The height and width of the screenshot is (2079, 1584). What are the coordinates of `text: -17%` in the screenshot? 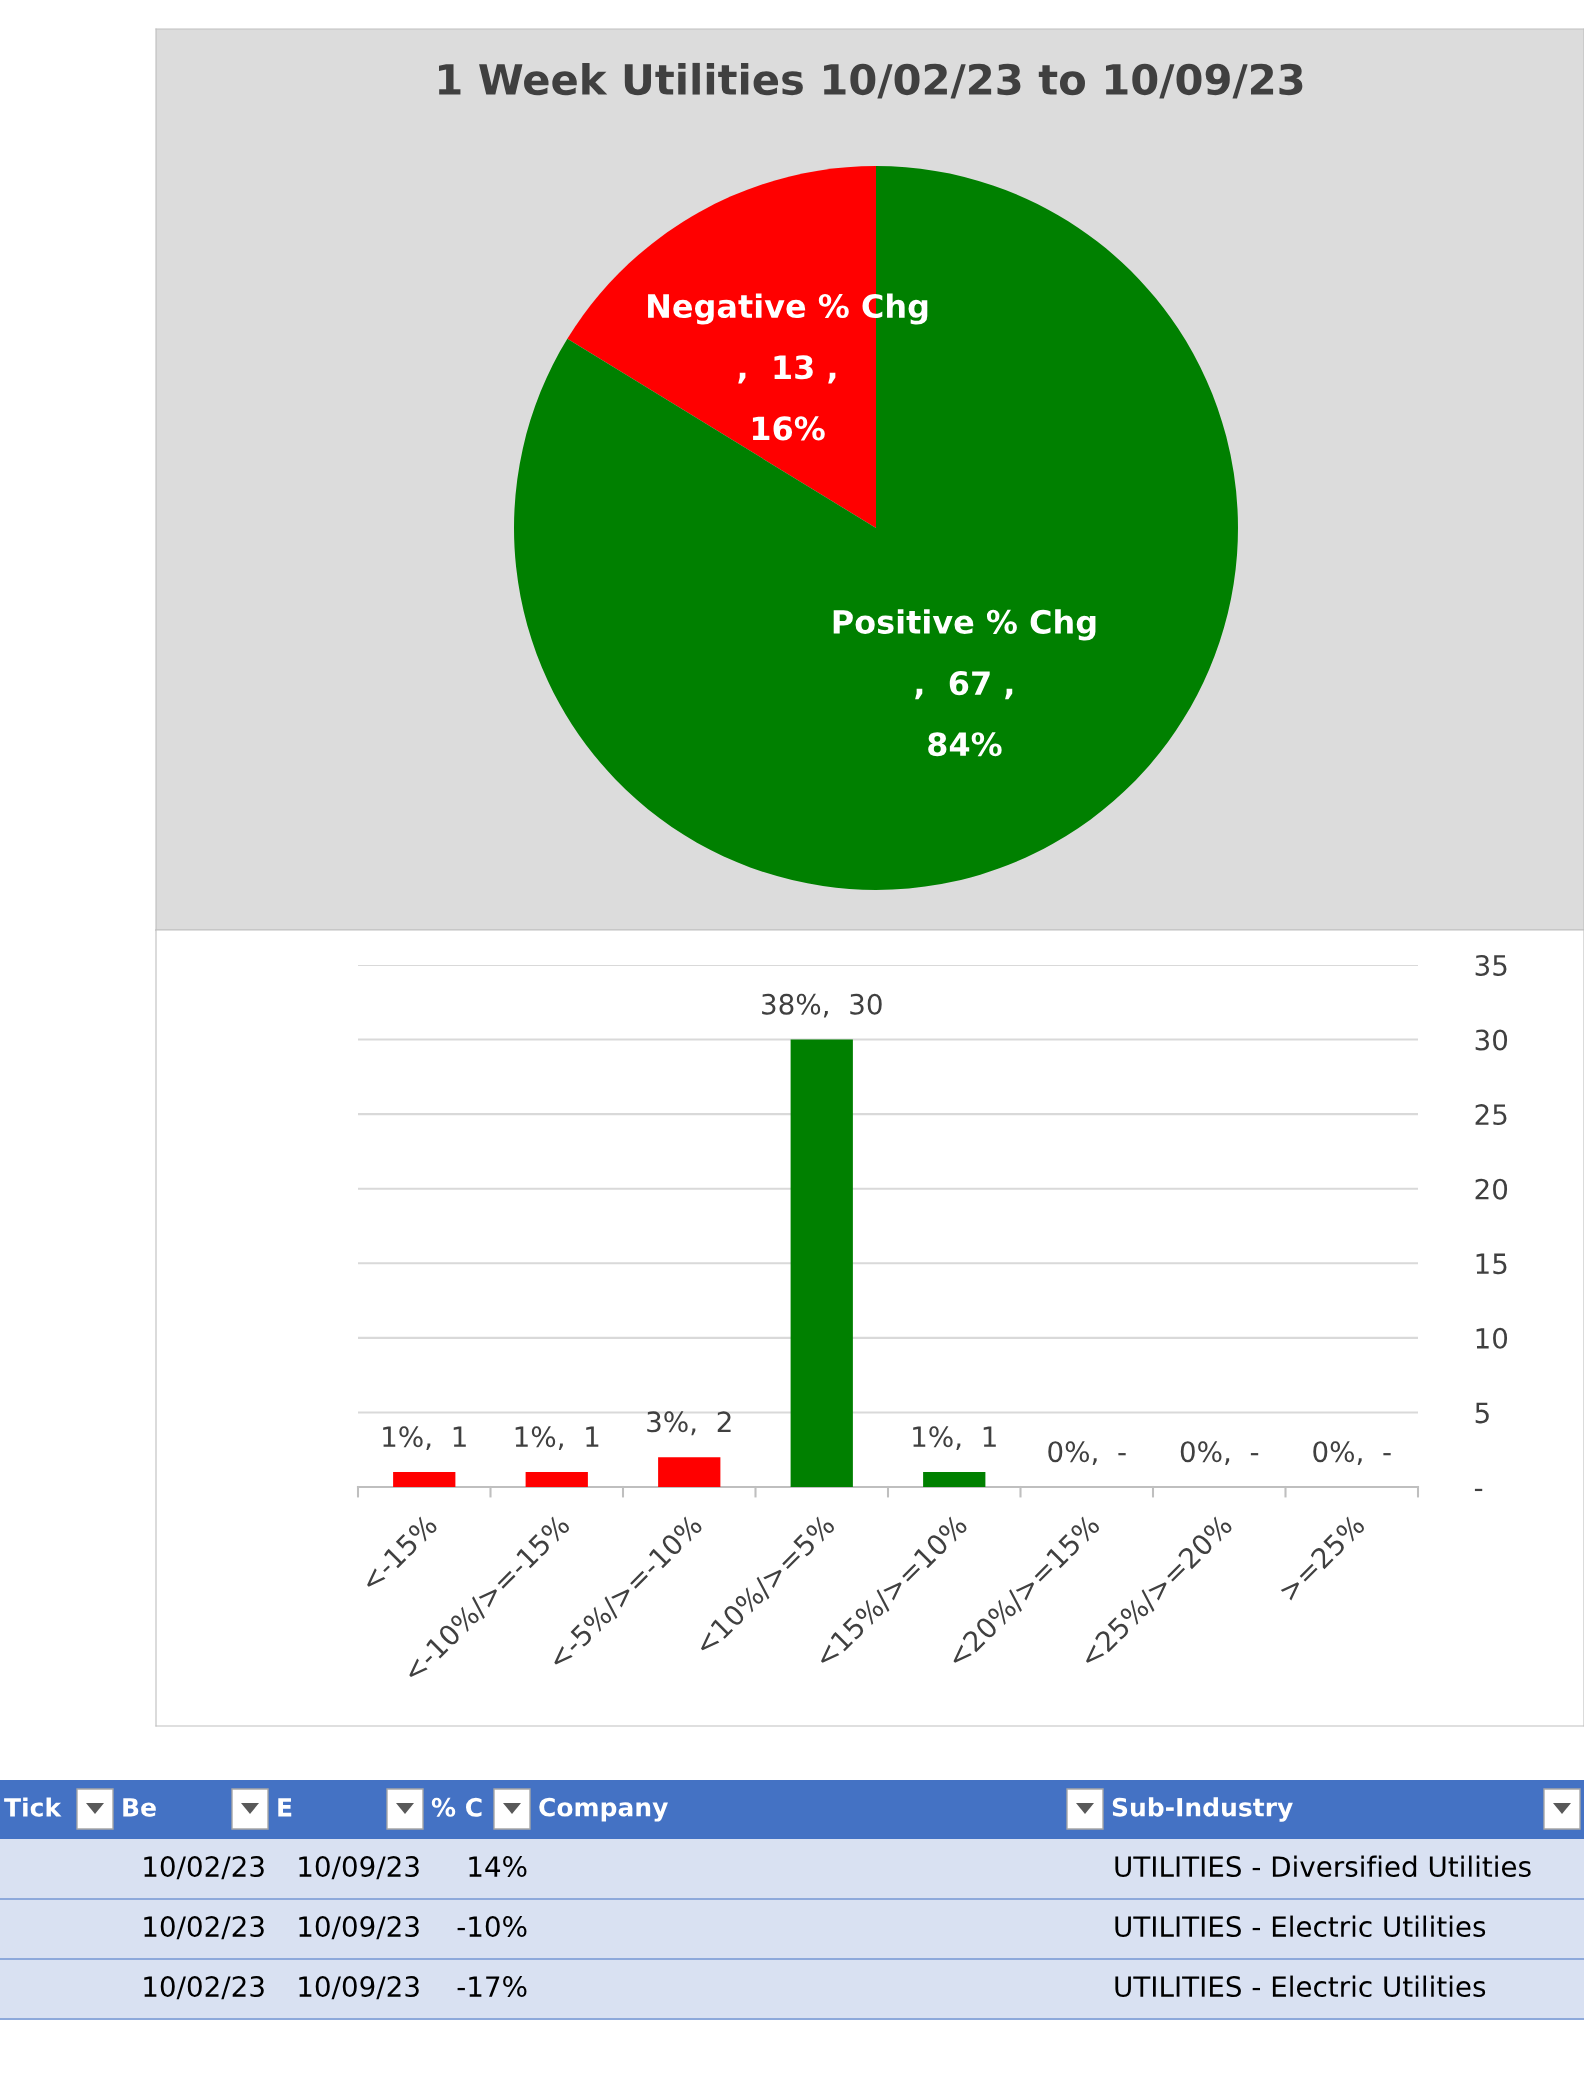 It's located at (492, 1987).